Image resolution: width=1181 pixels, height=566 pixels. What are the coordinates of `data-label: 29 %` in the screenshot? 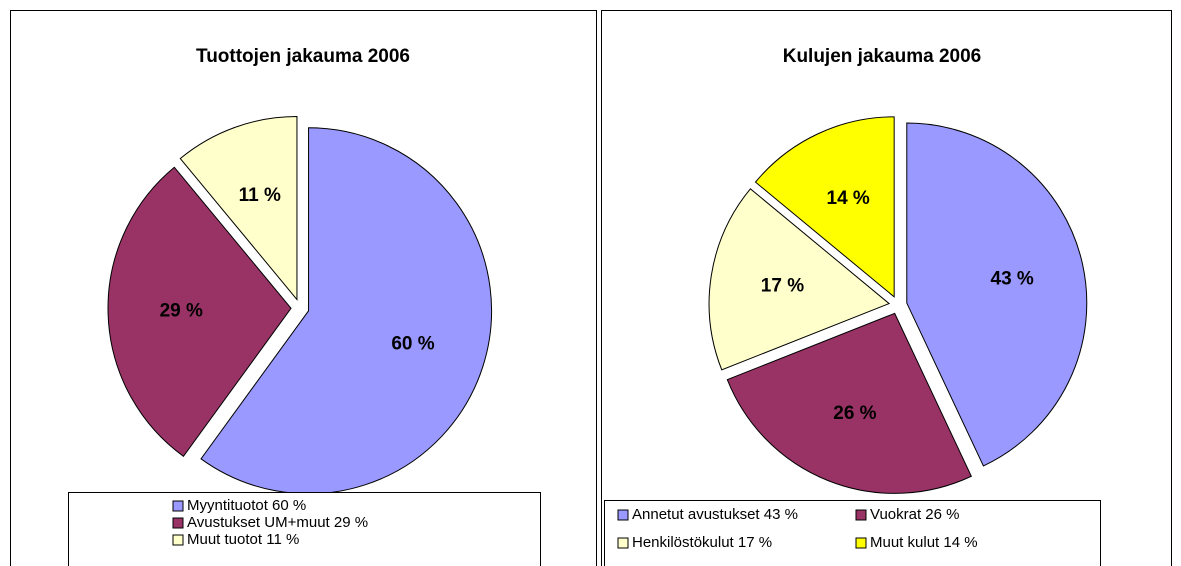 It's located at (181, 311).